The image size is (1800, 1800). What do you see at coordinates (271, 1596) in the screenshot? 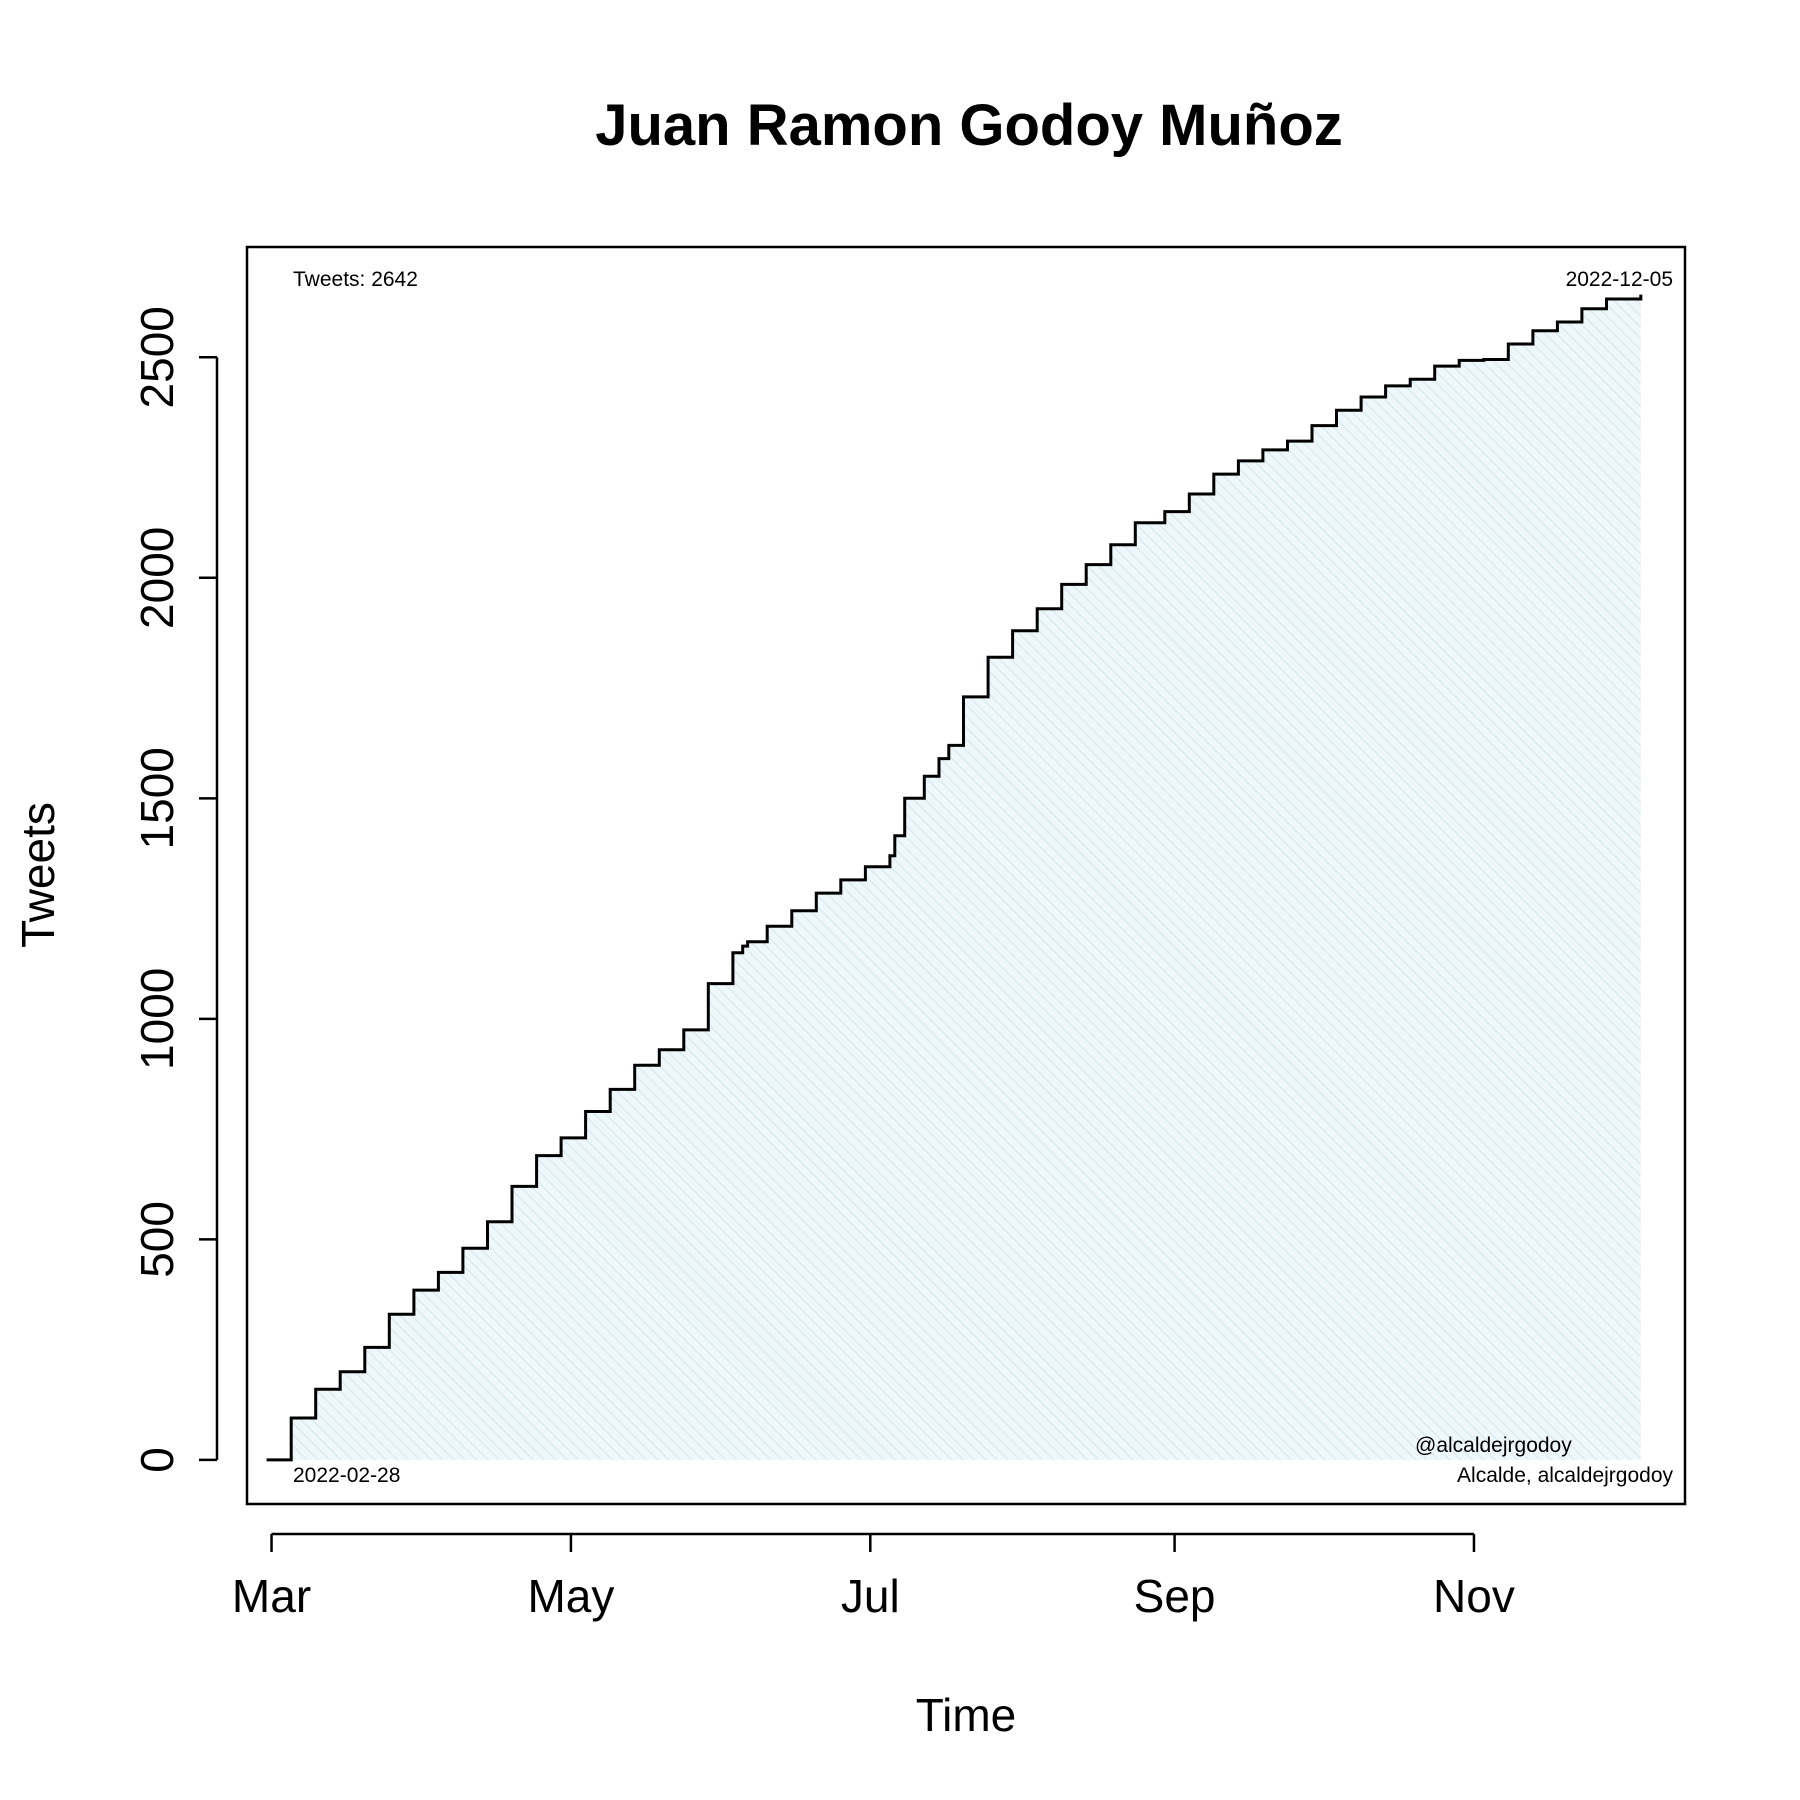
I see `x-tick-label: Mar` at bounding box center [271, 1596].